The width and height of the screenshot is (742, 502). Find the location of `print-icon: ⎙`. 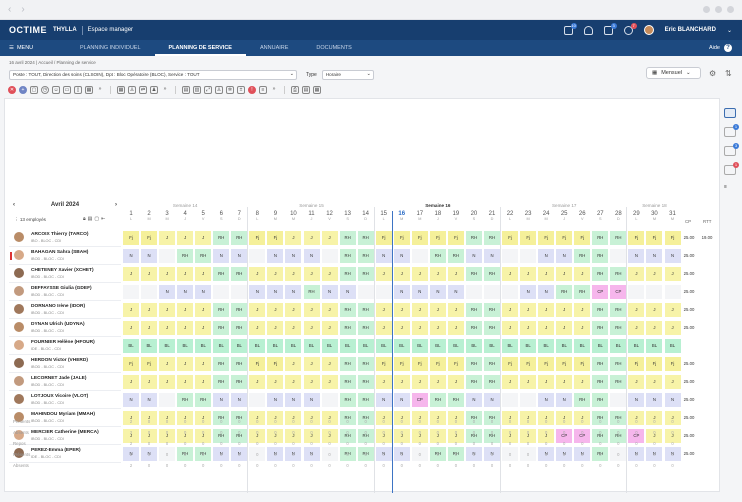

print-icon: ⎙ is located at coordinates (295, 89).